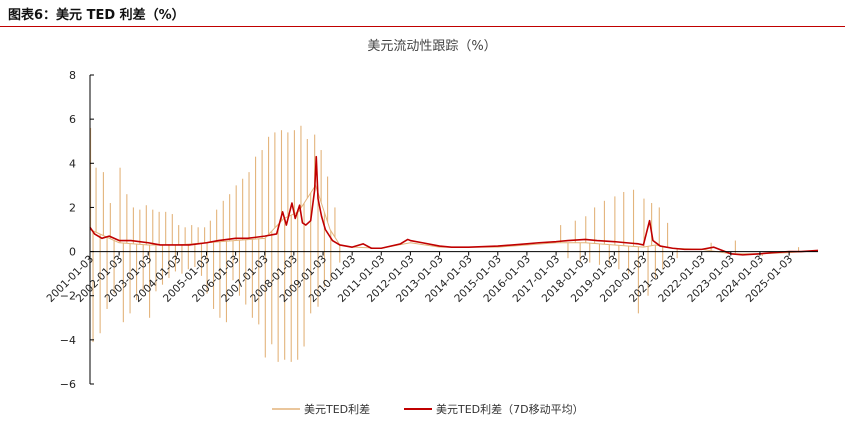 This screenshot has height=427, width=845. Describe the element at coordinates (428, 409) in the screenshot. I see `legend: 美元TED利差 美元TED利差（7D移动平均）` at that location.